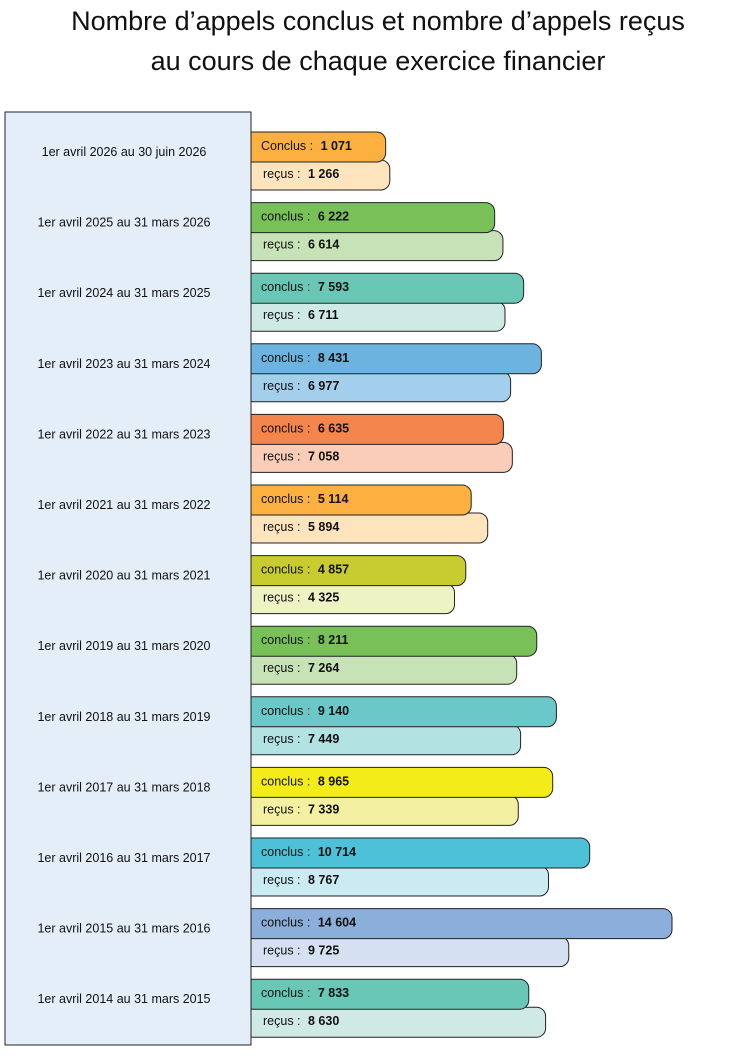  What do you see at coordinates (323, 1021) in the screenshot?
I see `value-label: 8 630` at bounding box center [323, 1021].